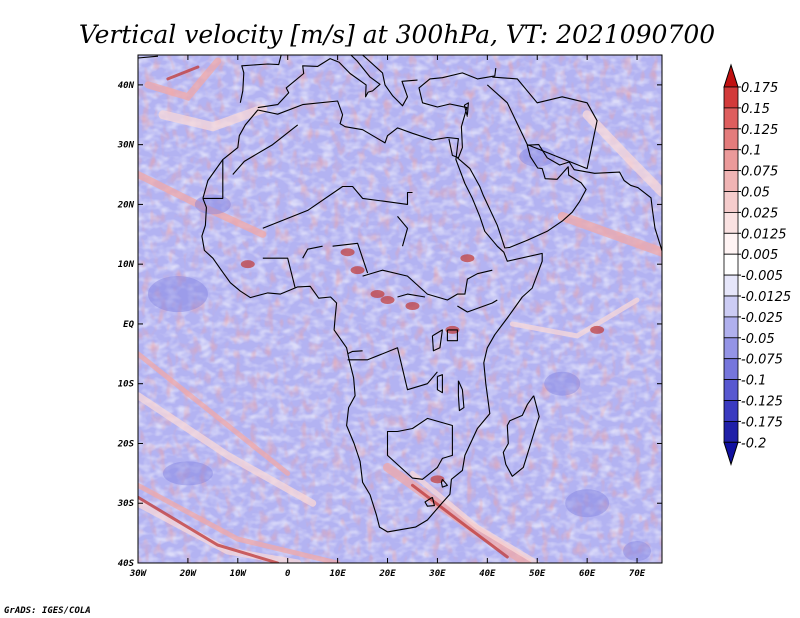 Image resolution: width=800 pixels, height=618 pixels. I want to click on lon-tick-label: 70E, so click(637, 574).